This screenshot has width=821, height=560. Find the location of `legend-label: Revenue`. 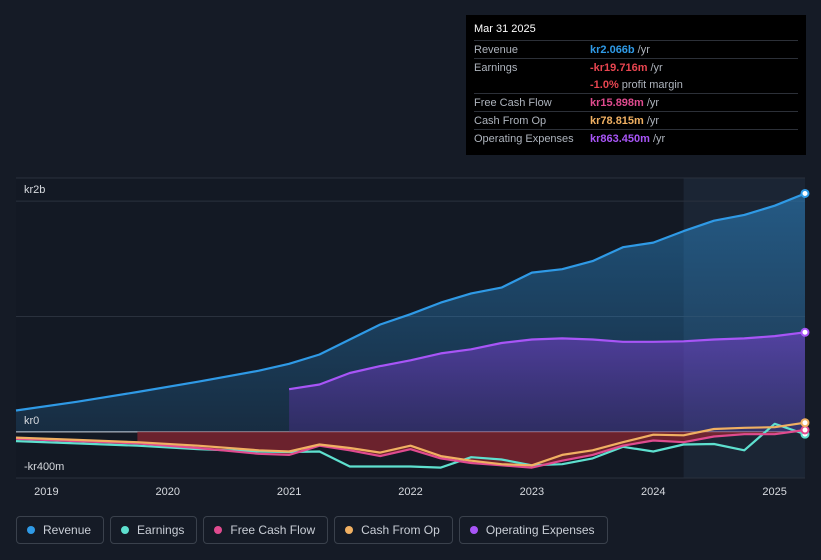

legend-label: Revenue is located at coordinates (67, 530).